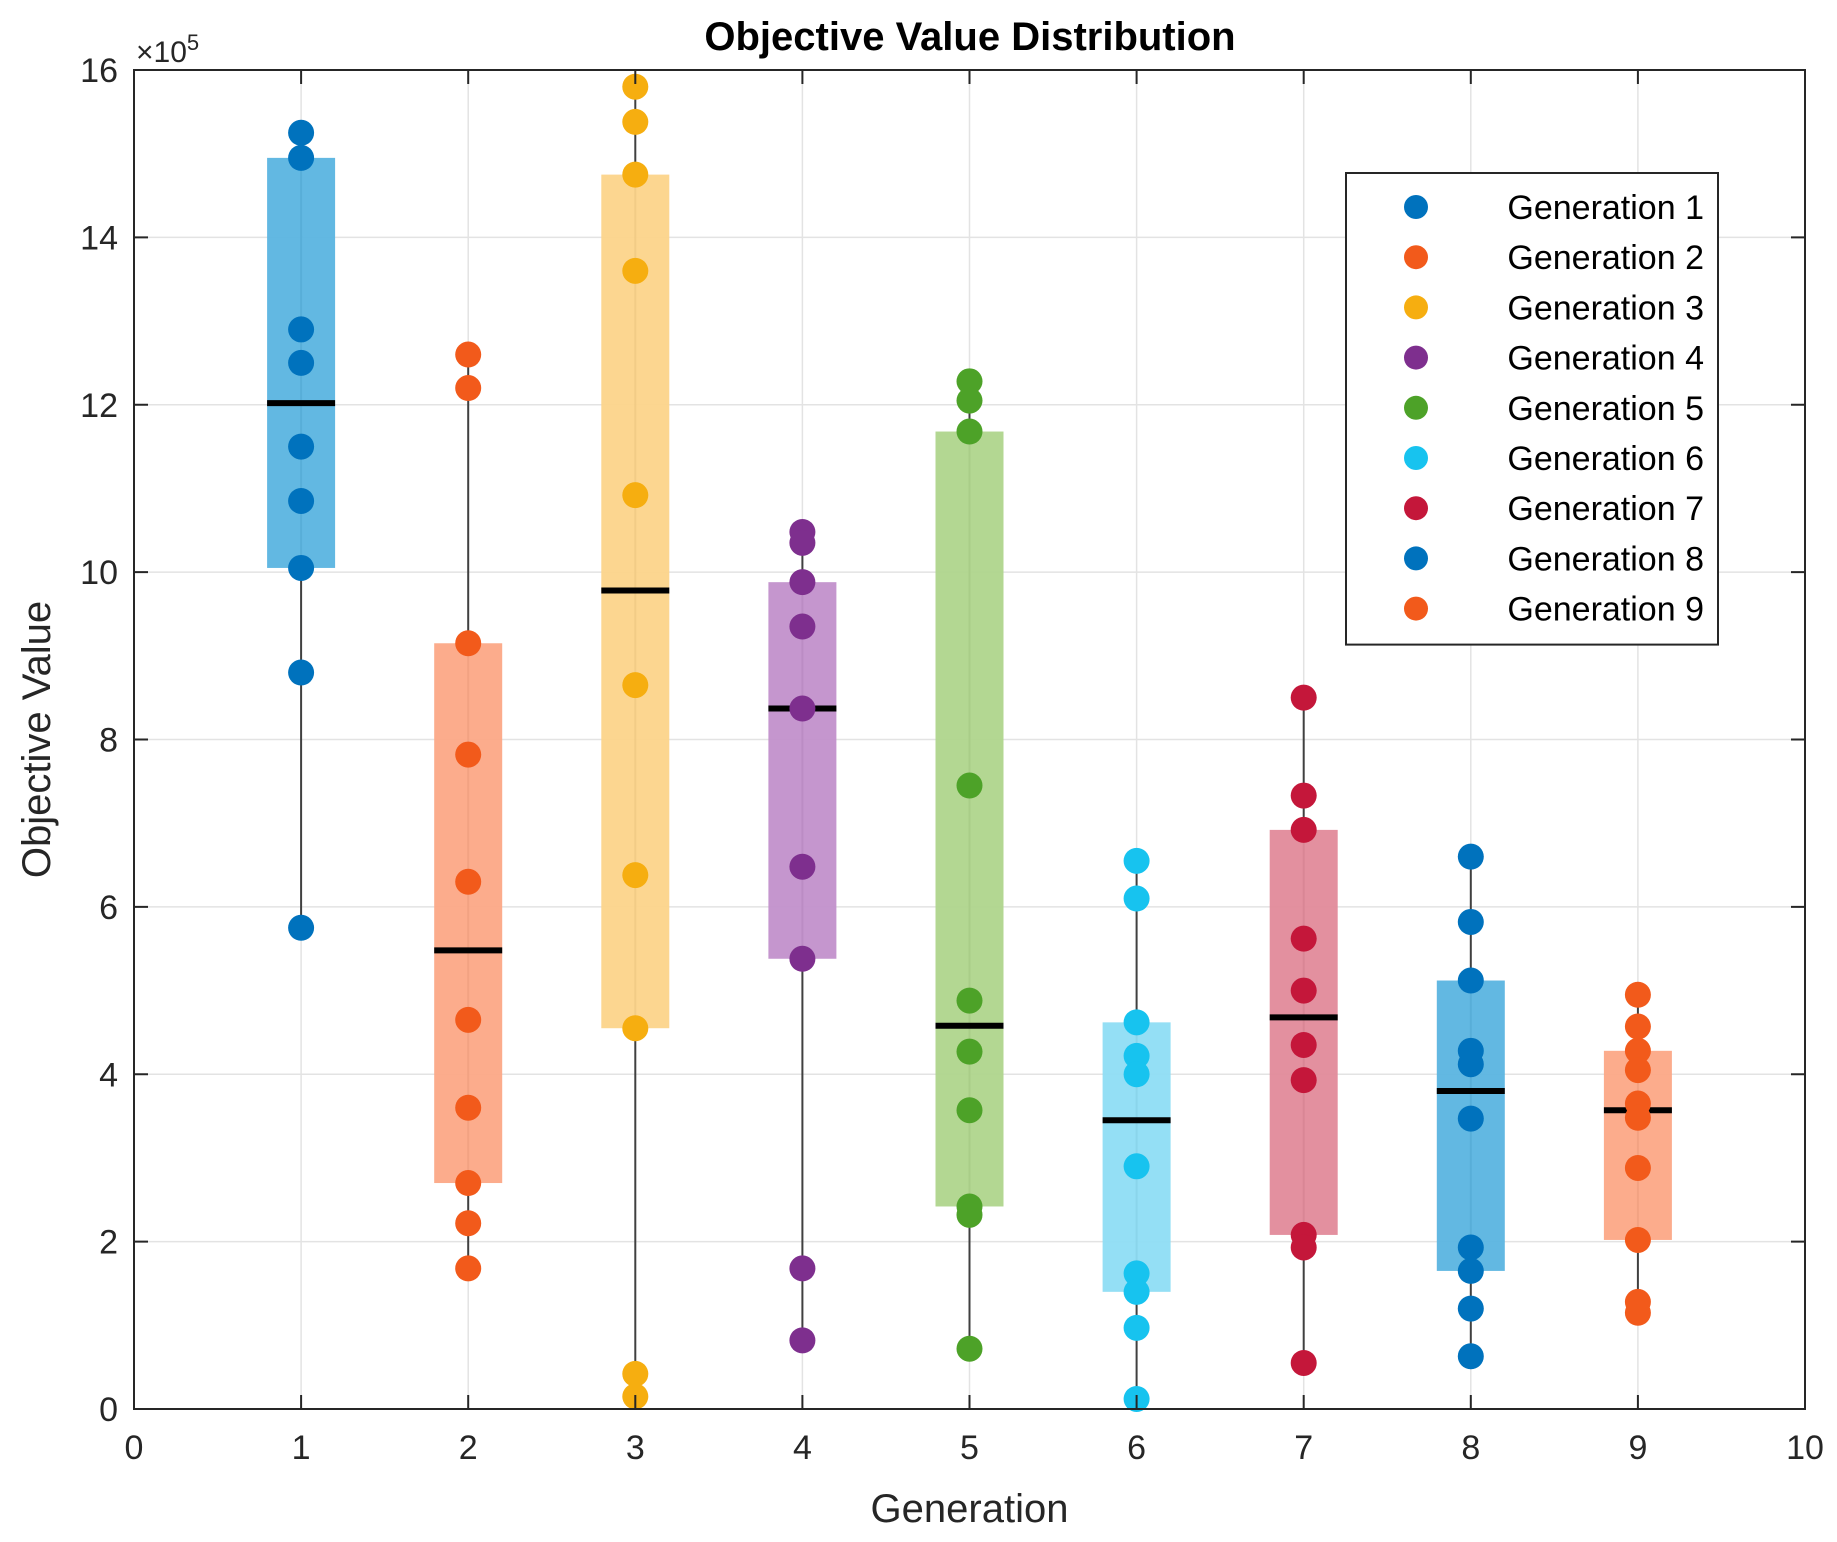  Describe the element at coordinates (1136, 1448) in the screenshot. I see `x-tick-label: 6` at that location.